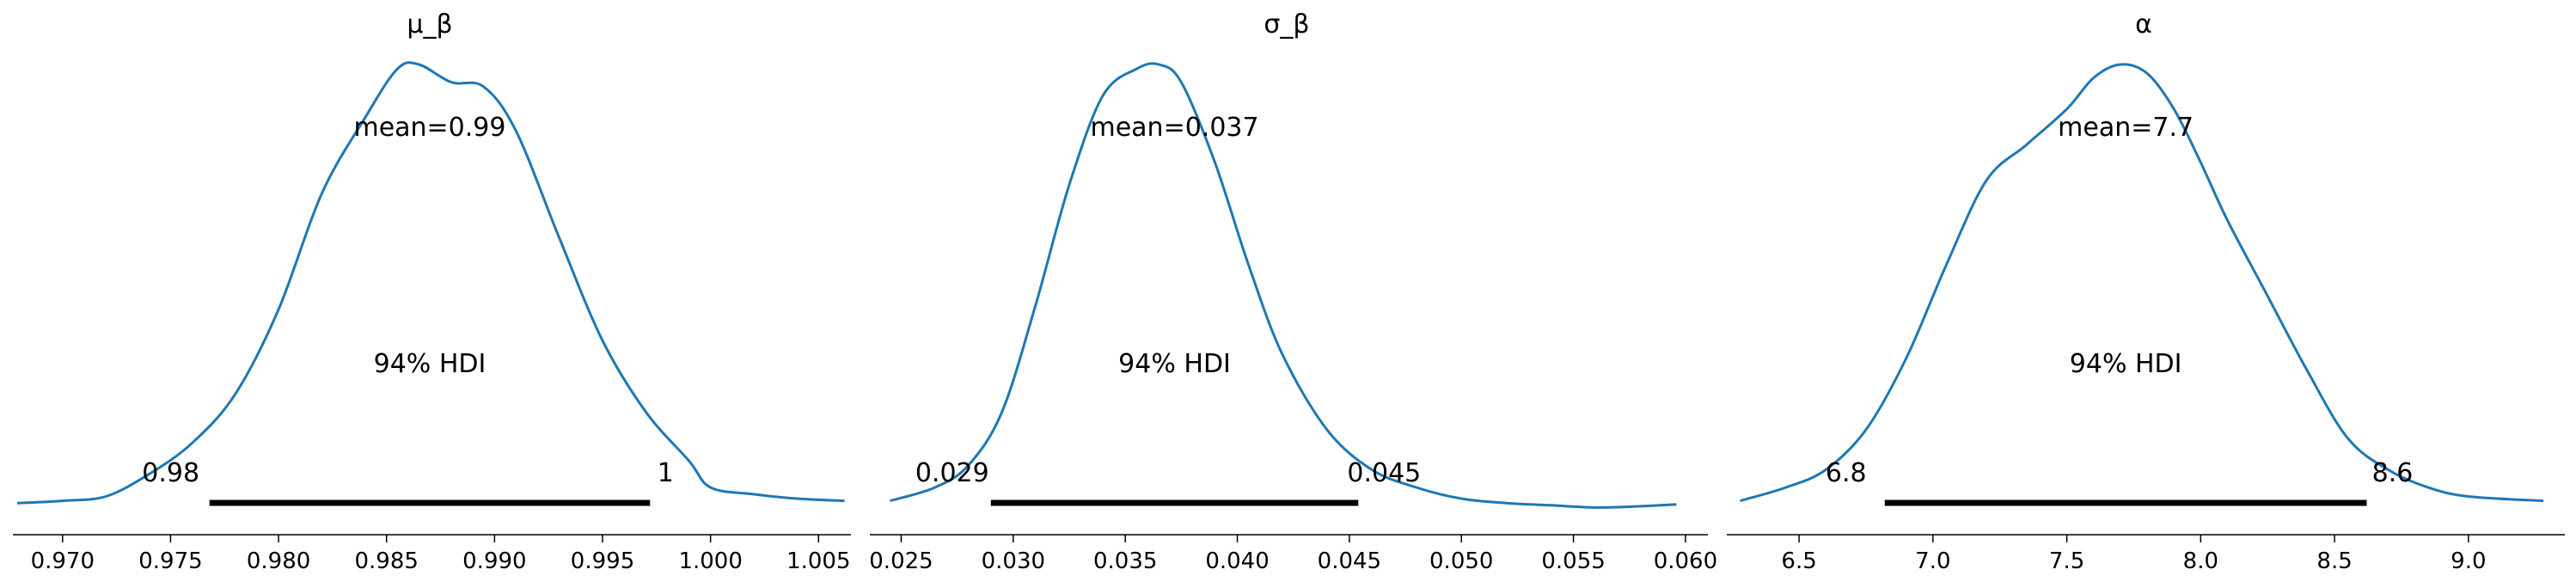 The image size is (2576, 588). What do you see at coordinates (1685, 561) in the screenshot?
I see `x-tick-label: 0.060` at bounding box center [1685, 561].